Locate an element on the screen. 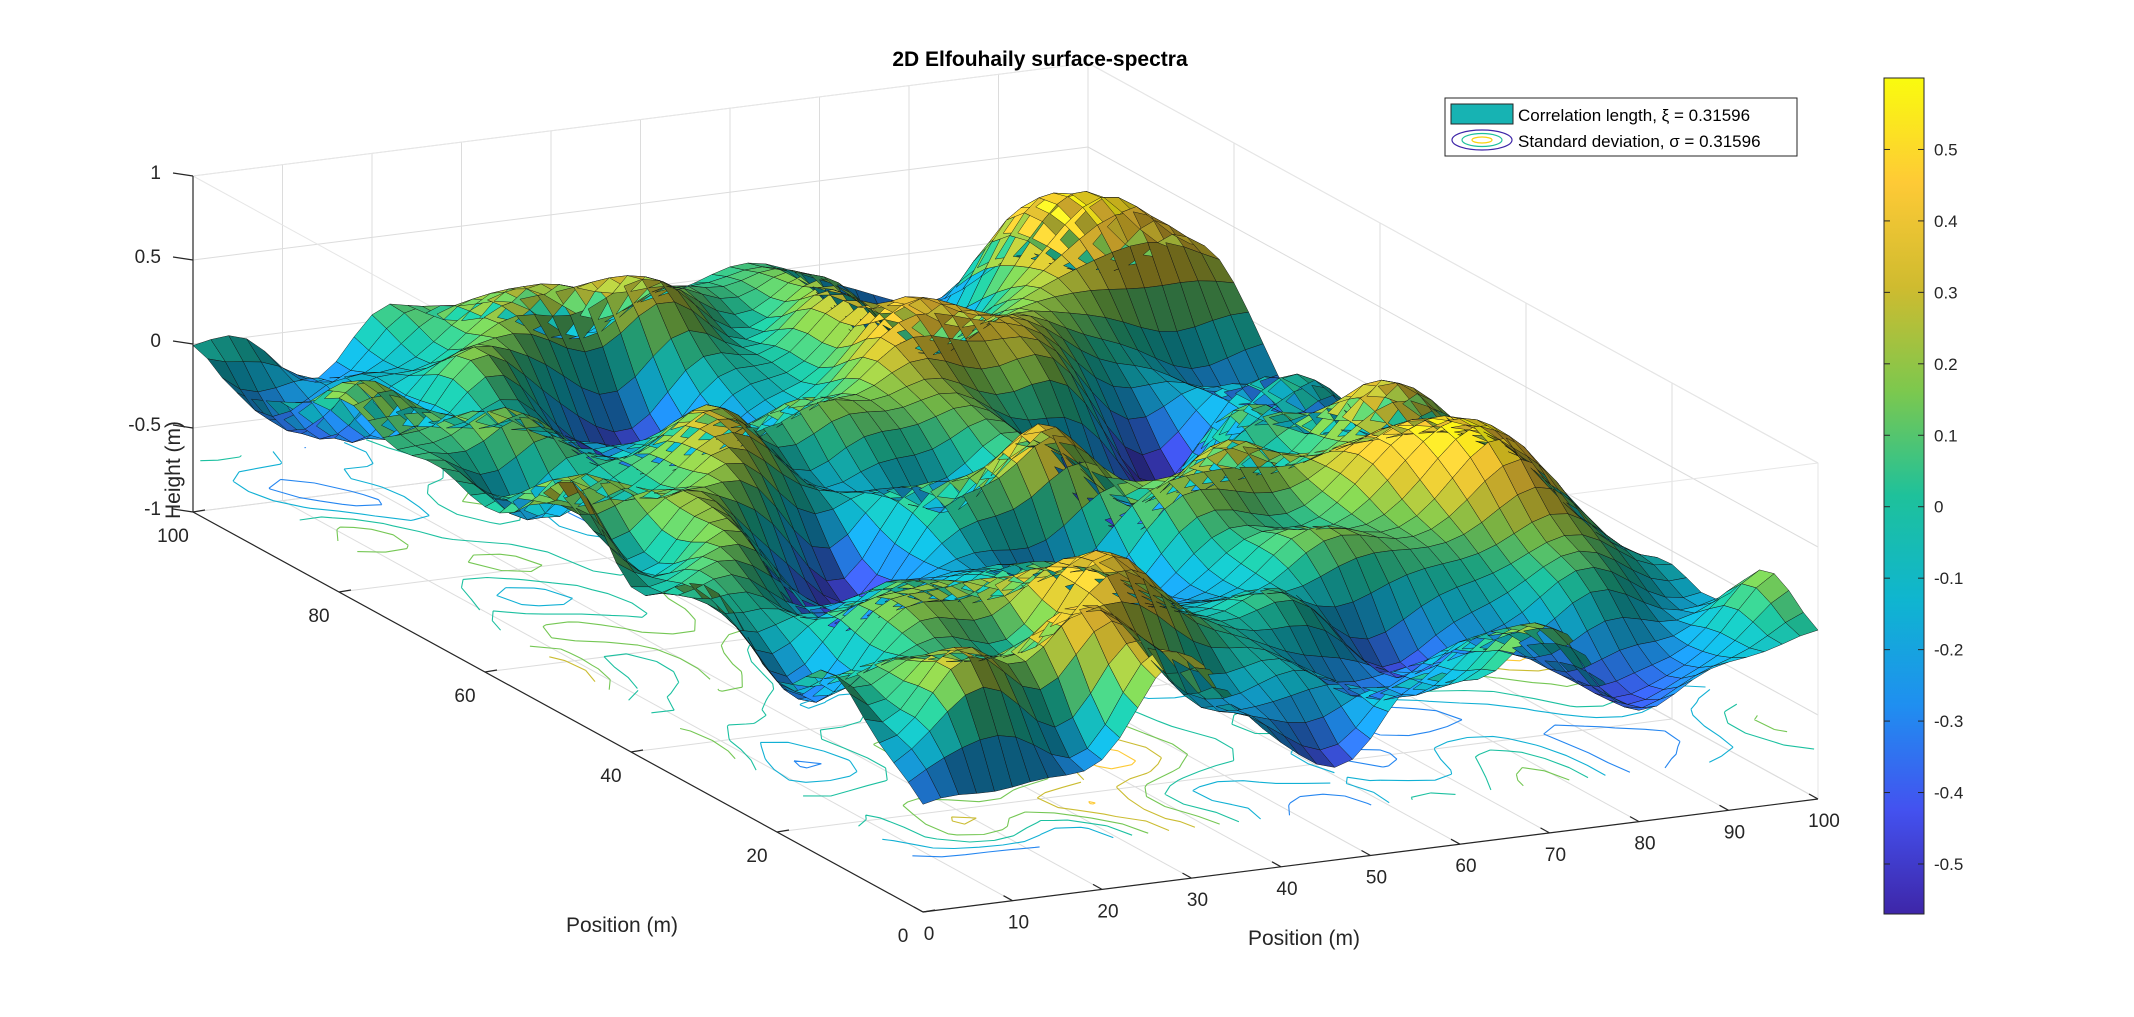 This screenshot has width=2134, height=1017. colorbar-tick-label: 0.1 is located at coordinates (1946, 435).